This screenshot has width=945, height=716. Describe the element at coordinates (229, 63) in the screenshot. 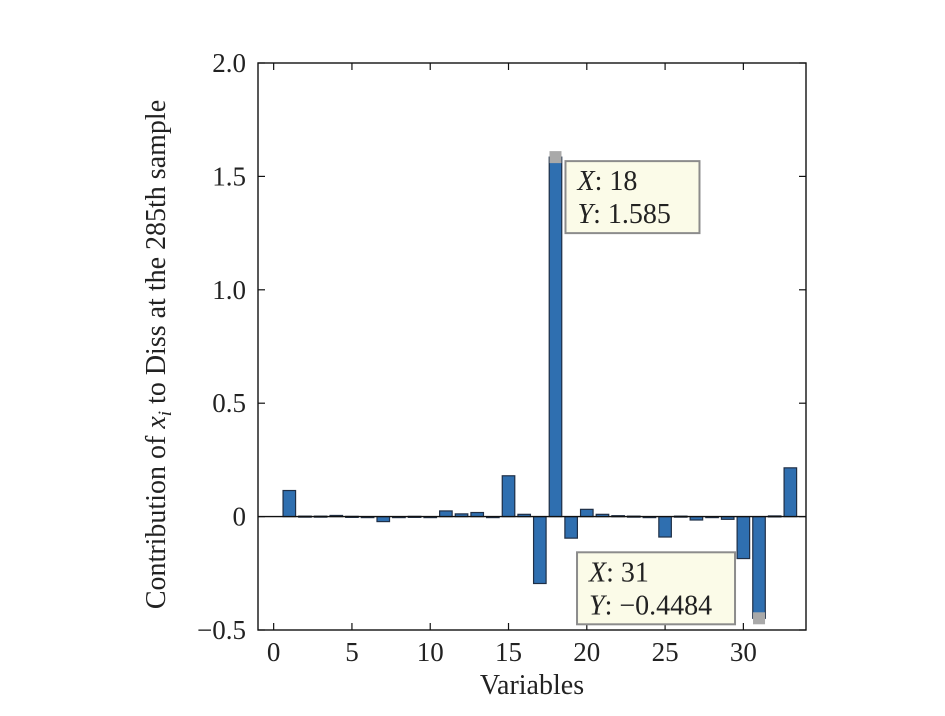

I see `y-tick-label: 2.0` at that location.